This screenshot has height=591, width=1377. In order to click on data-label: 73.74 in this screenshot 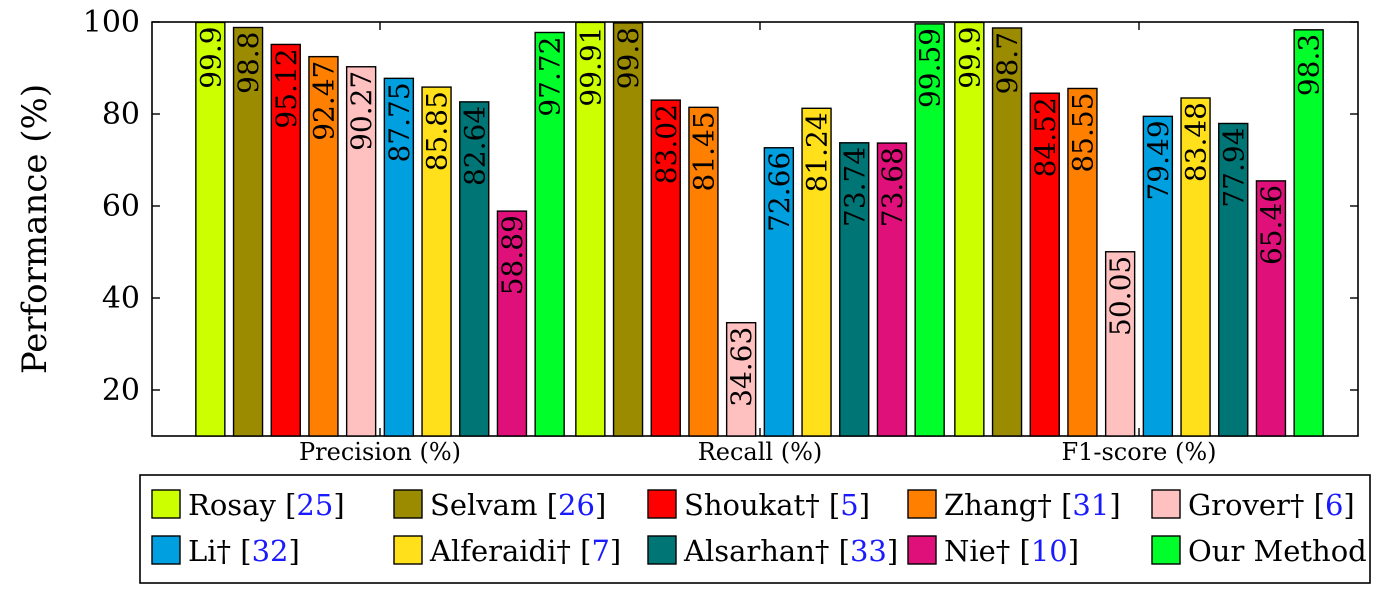, I will do `click(854, 187)`.